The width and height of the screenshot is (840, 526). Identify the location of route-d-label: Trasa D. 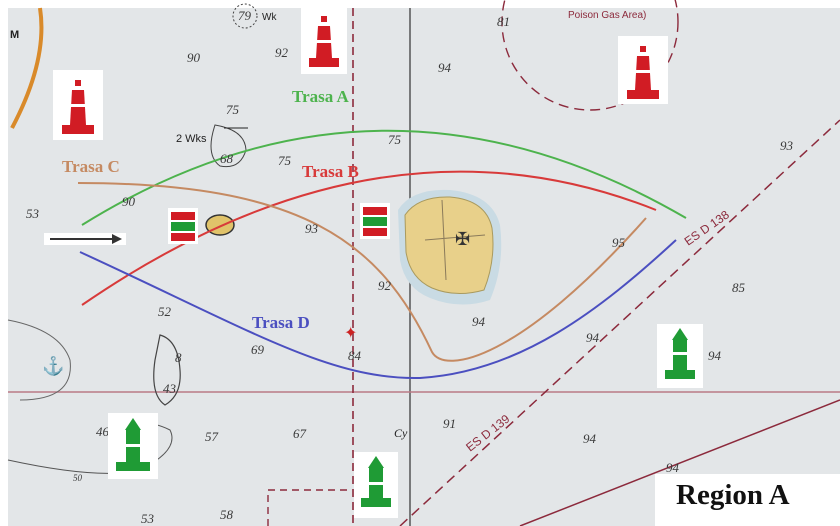
(281, 322).